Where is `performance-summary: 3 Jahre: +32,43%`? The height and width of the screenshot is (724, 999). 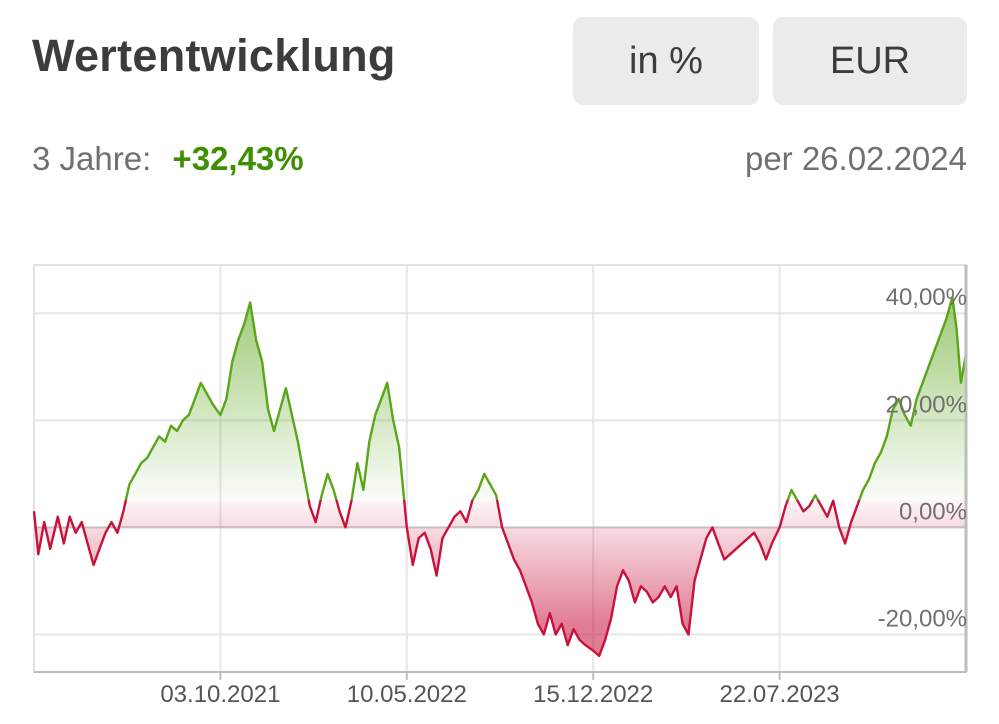 performance-summary: 3 Jahre: +32,43% is located at coordinates (168, 159).